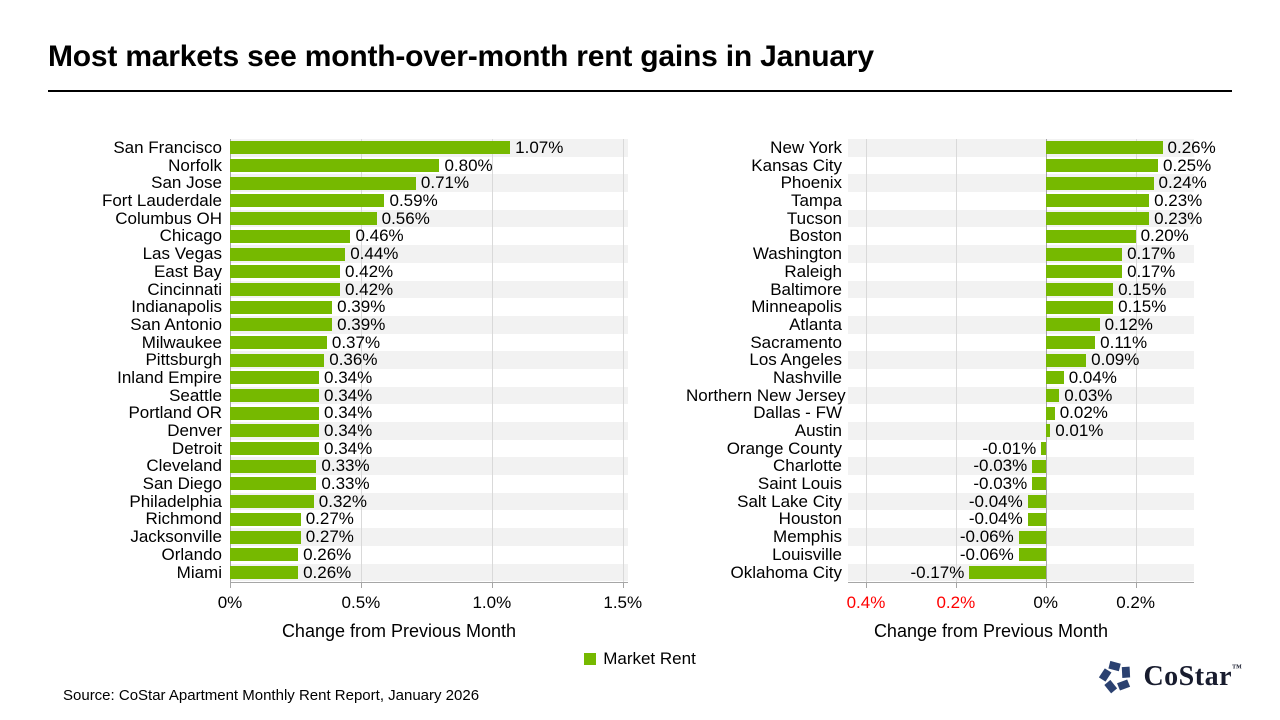 This screenshot has width=1280, height=720. Describe the element at coordinates (1021, 236) in the screenshot. I see `row-plot-area: 0.20%` at that location.